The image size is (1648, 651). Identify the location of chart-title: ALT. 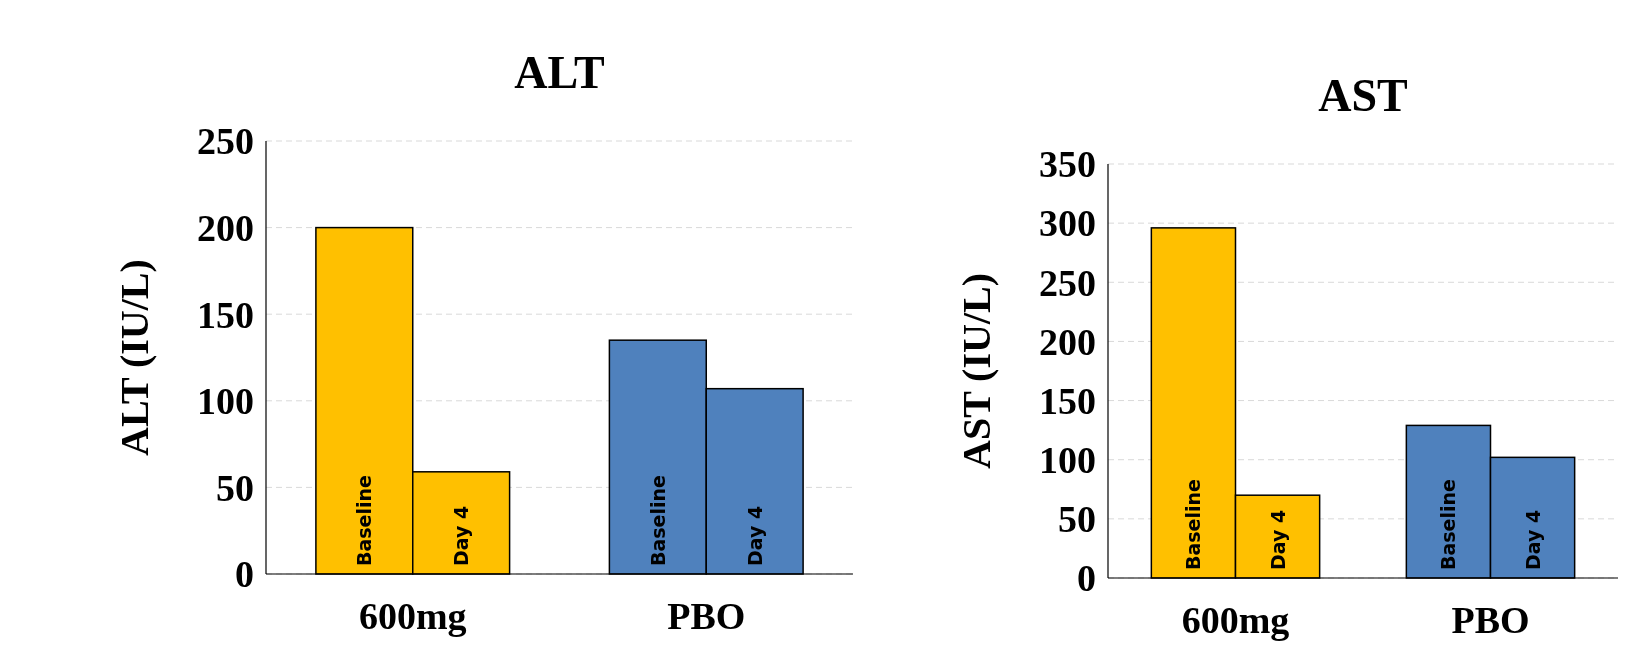
(559, 72).